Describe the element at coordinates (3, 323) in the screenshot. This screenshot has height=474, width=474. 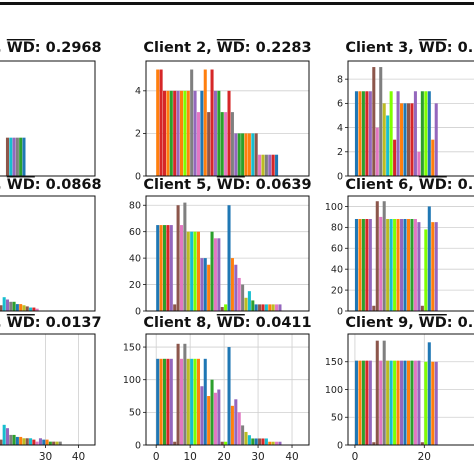
I see `title-client-label: Client 7,` at that location.